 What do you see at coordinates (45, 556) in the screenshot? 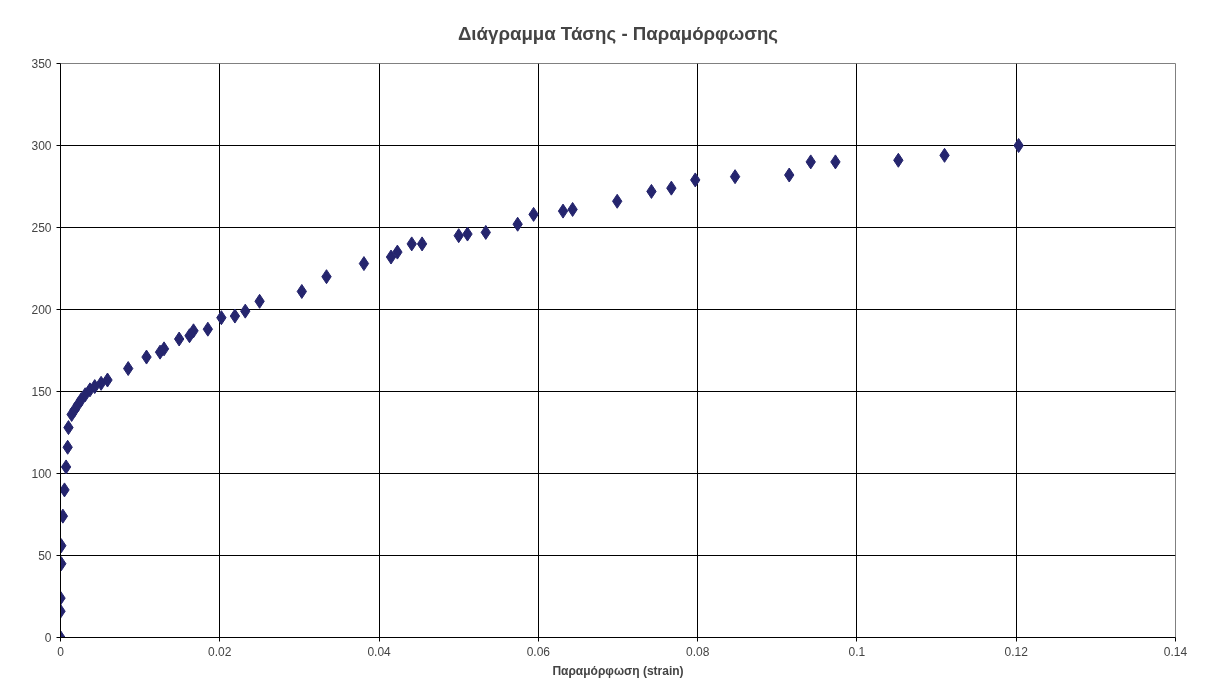
I see `y-tick-label: 50` at bounding box center [45, 556].